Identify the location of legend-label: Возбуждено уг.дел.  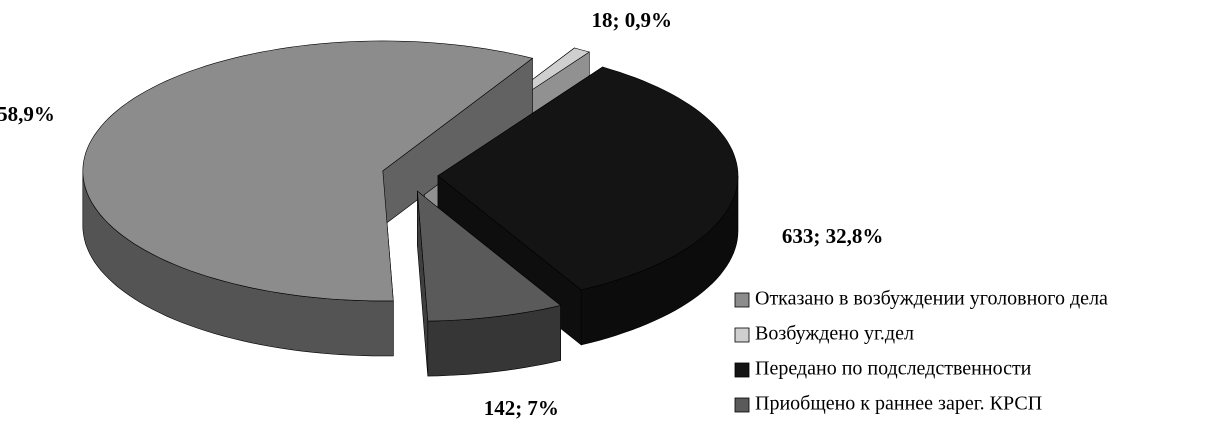
(834, 334).